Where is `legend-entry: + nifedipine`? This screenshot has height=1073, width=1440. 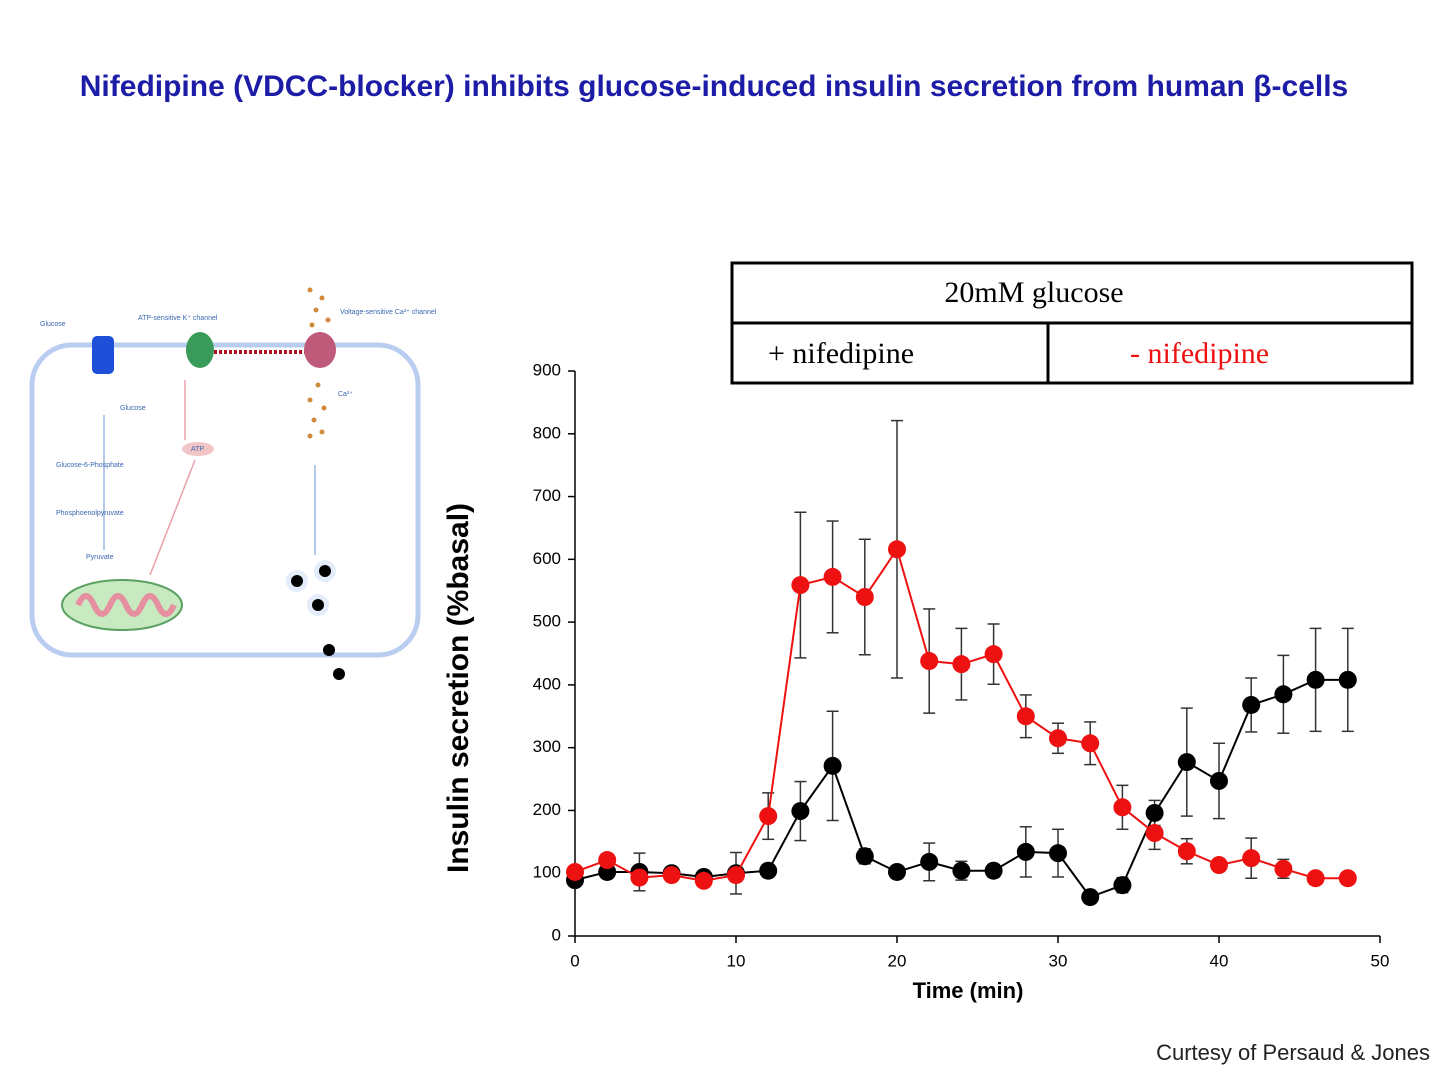 legend-entry: + nifedipine is located at coordinates (841, 353).